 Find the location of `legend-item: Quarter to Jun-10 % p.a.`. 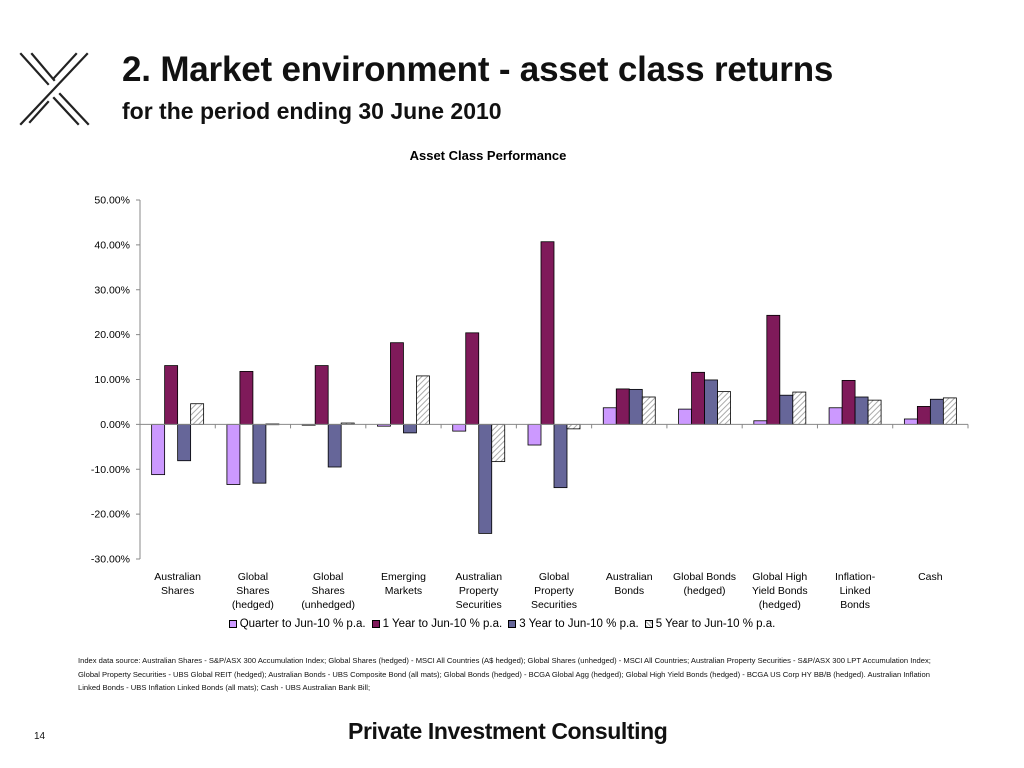

legend-item: Quarter to Jun-10 % p.a. is located at coordinates (297, 624).